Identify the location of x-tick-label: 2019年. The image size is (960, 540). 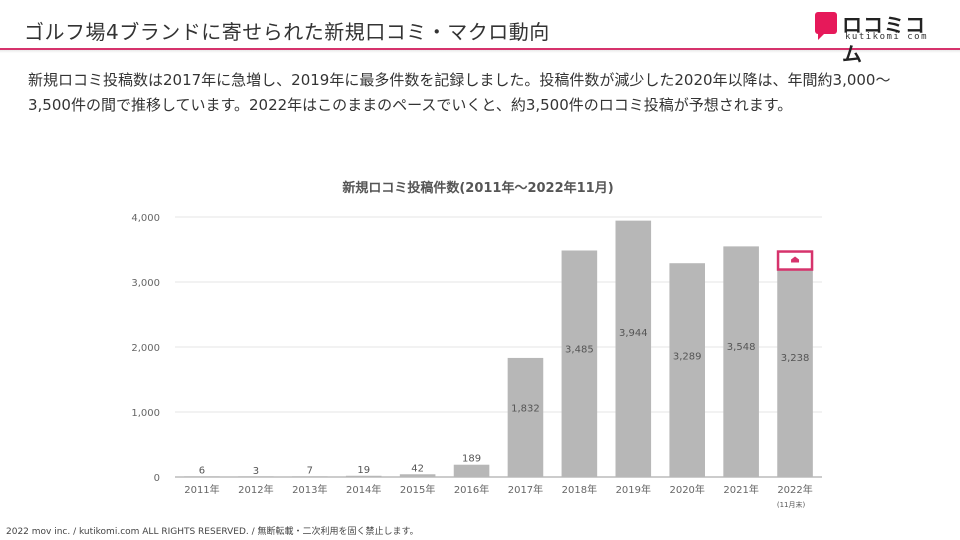
(633, 489).